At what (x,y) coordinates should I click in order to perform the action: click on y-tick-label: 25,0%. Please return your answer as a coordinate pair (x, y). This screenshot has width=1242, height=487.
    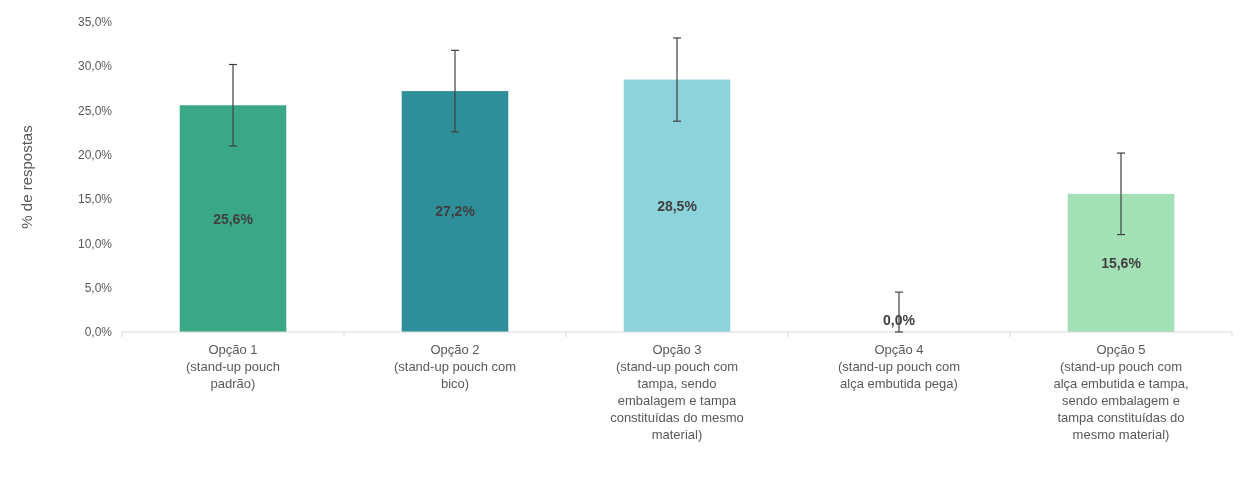
    Looking at the image, I should click on (95, 110).